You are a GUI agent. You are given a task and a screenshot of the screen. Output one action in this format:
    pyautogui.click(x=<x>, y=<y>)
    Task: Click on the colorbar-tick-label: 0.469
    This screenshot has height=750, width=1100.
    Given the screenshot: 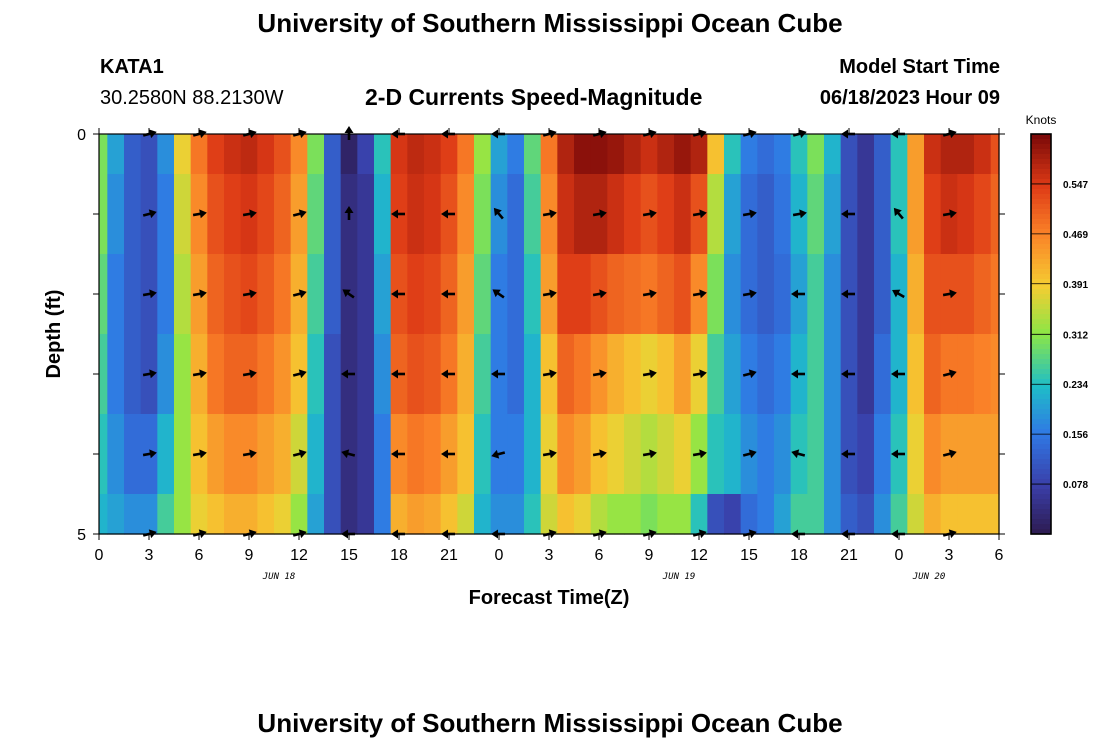 What is the action you would take?
    pyautogui.click(x=1075, y=235)
    